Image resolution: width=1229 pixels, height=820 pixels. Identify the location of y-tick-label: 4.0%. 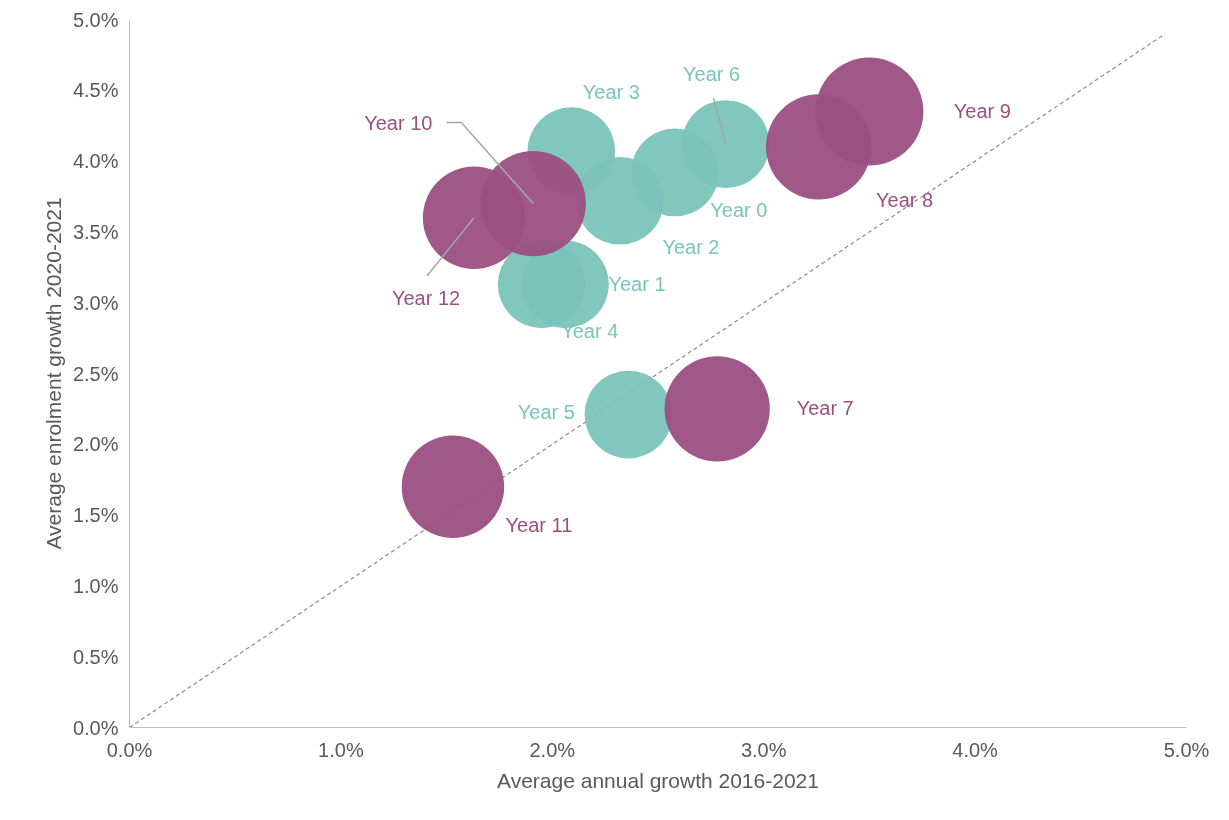
(95, 161).